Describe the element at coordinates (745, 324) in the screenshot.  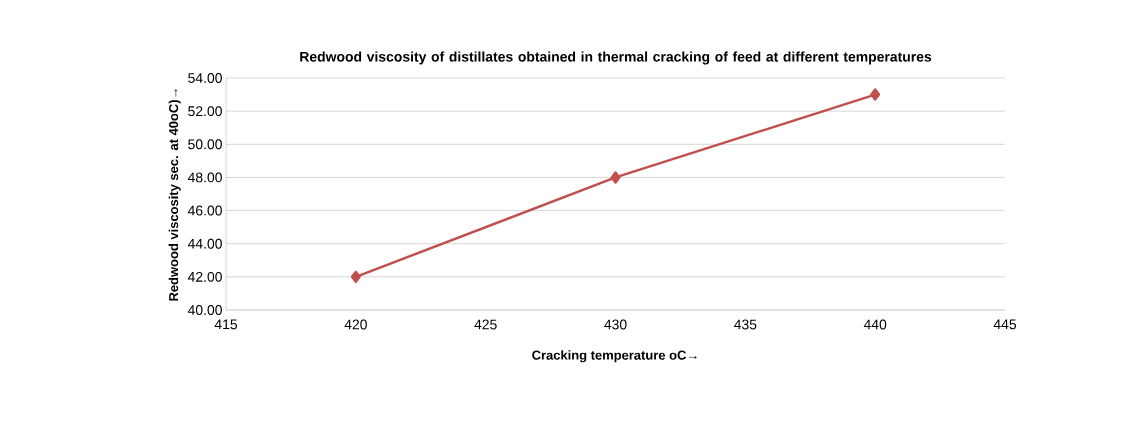
I see `x-tick-label: 435` at that location.